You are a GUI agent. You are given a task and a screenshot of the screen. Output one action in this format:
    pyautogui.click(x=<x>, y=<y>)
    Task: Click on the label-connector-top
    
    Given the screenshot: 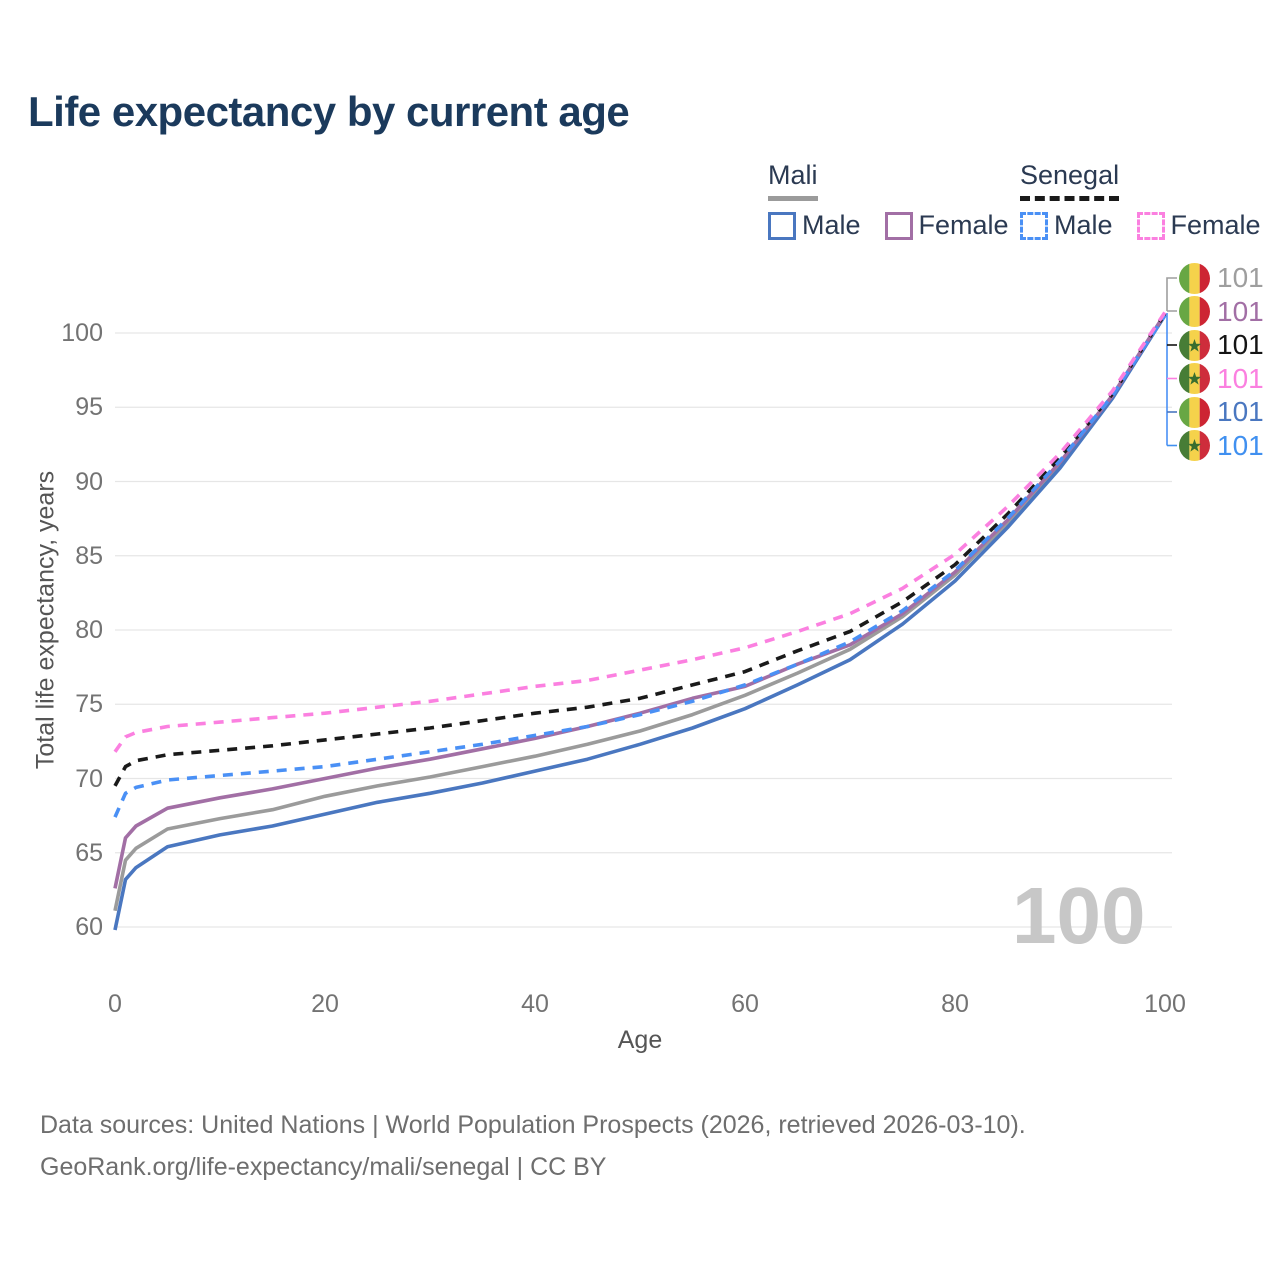 What is the action you would take?
    pyautogui.click(x=1171, y=294)
    